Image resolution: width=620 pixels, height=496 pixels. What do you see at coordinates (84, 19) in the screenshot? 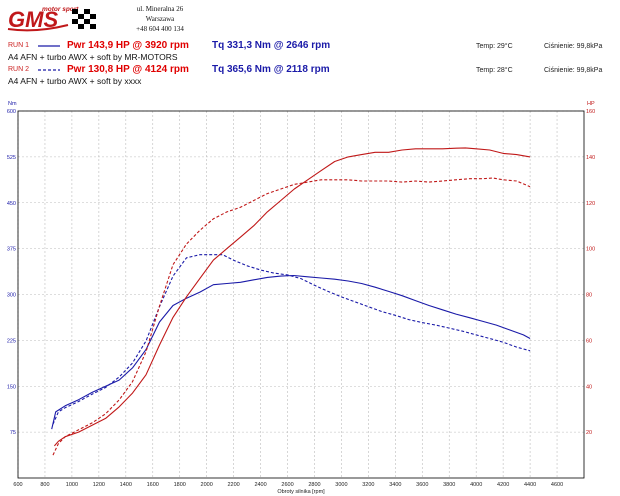
I see `checkered-flag-icon` at bounding box center [84, 19].